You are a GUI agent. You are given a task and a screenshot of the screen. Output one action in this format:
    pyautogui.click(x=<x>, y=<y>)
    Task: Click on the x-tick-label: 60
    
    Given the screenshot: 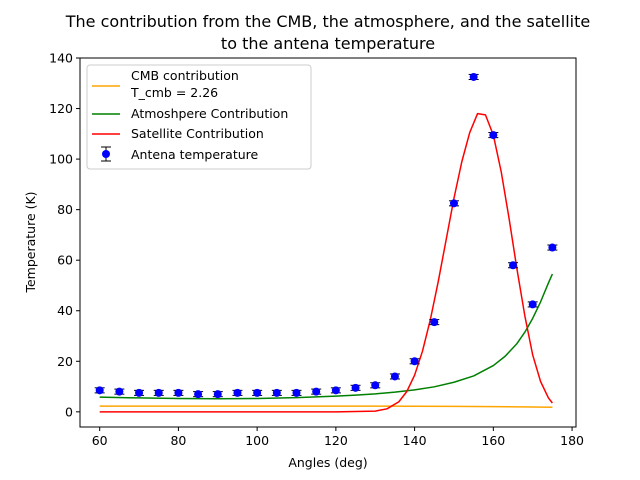 What is the action you would take?
    pyautogui.click(x=100, y=440)
    